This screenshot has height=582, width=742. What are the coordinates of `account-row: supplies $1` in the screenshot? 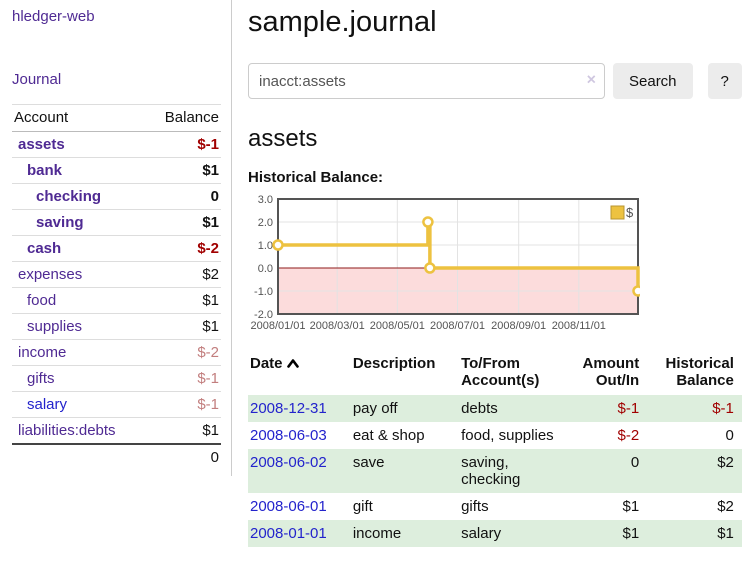 It's located at (116, 326).